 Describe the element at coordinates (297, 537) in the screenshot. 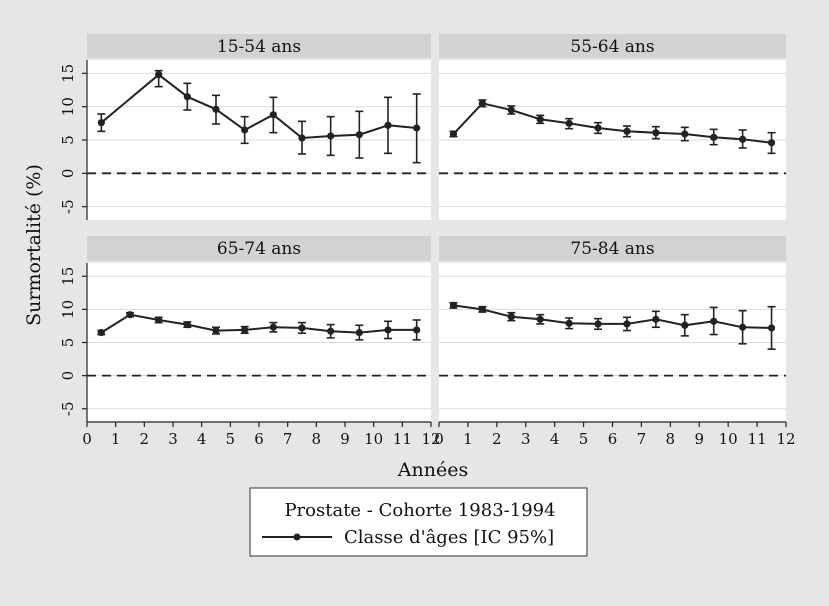

I see `legend-marker-sample` at that location.